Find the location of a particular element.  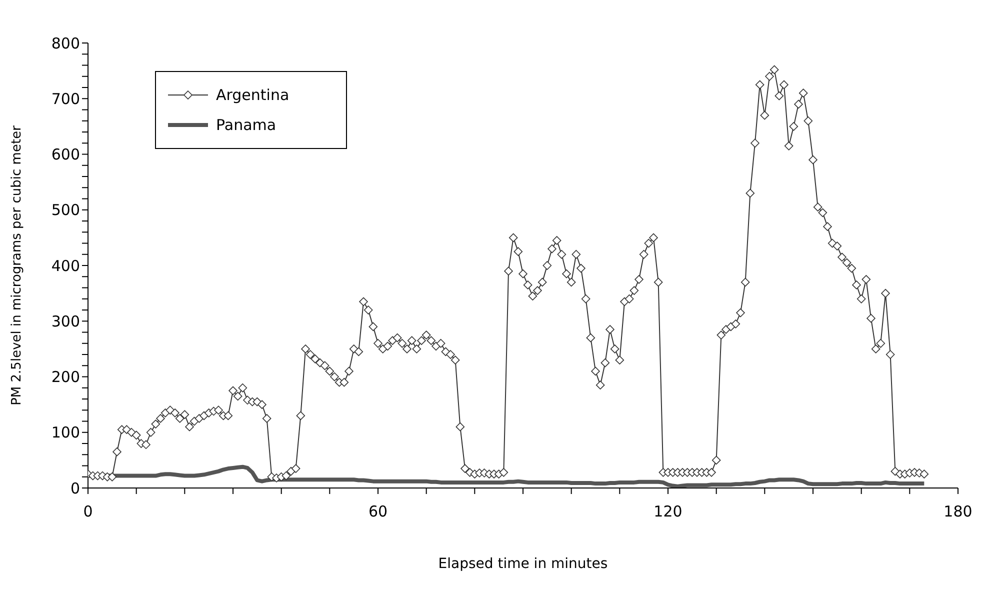

y-tick-label: 400 is located at coordinates (65, 265).